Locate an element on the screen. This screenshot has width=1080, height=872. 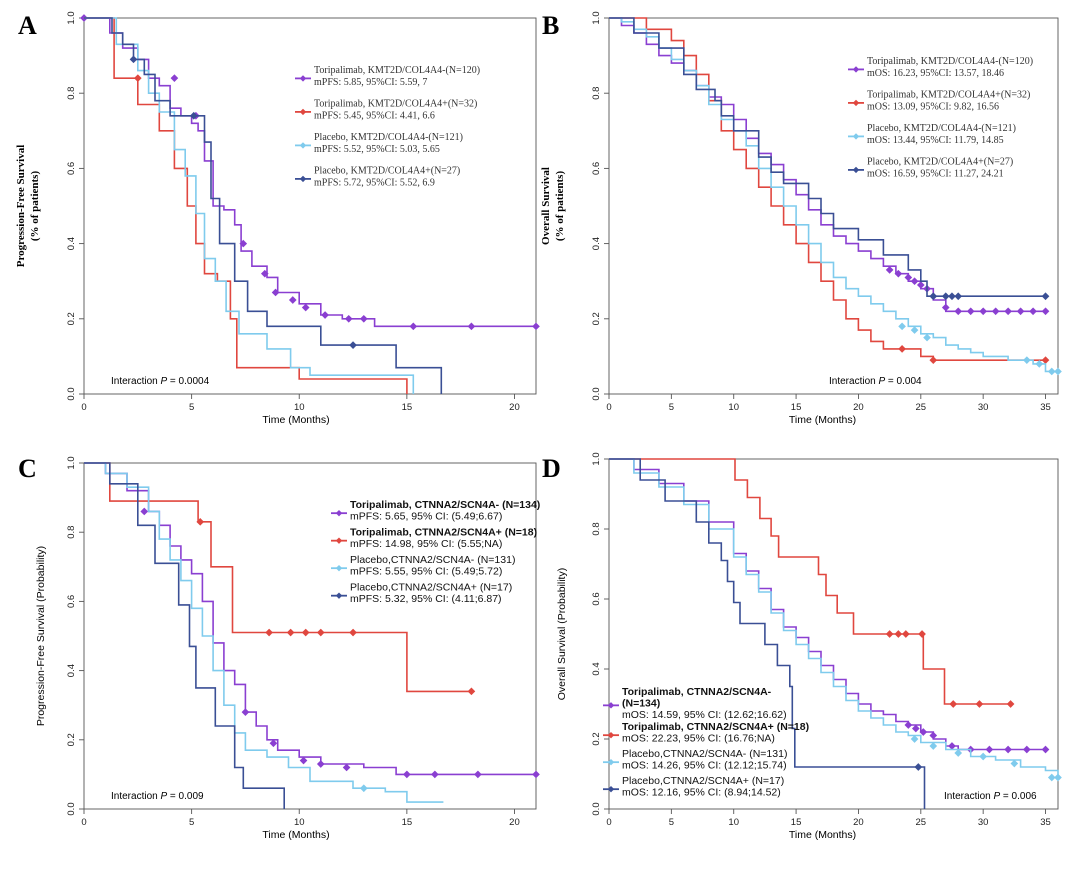
panel-b-legend-stat-3: mOS: 16.59, 95%CI: 11.27, 24.21 is located at coordinates (935, 174).